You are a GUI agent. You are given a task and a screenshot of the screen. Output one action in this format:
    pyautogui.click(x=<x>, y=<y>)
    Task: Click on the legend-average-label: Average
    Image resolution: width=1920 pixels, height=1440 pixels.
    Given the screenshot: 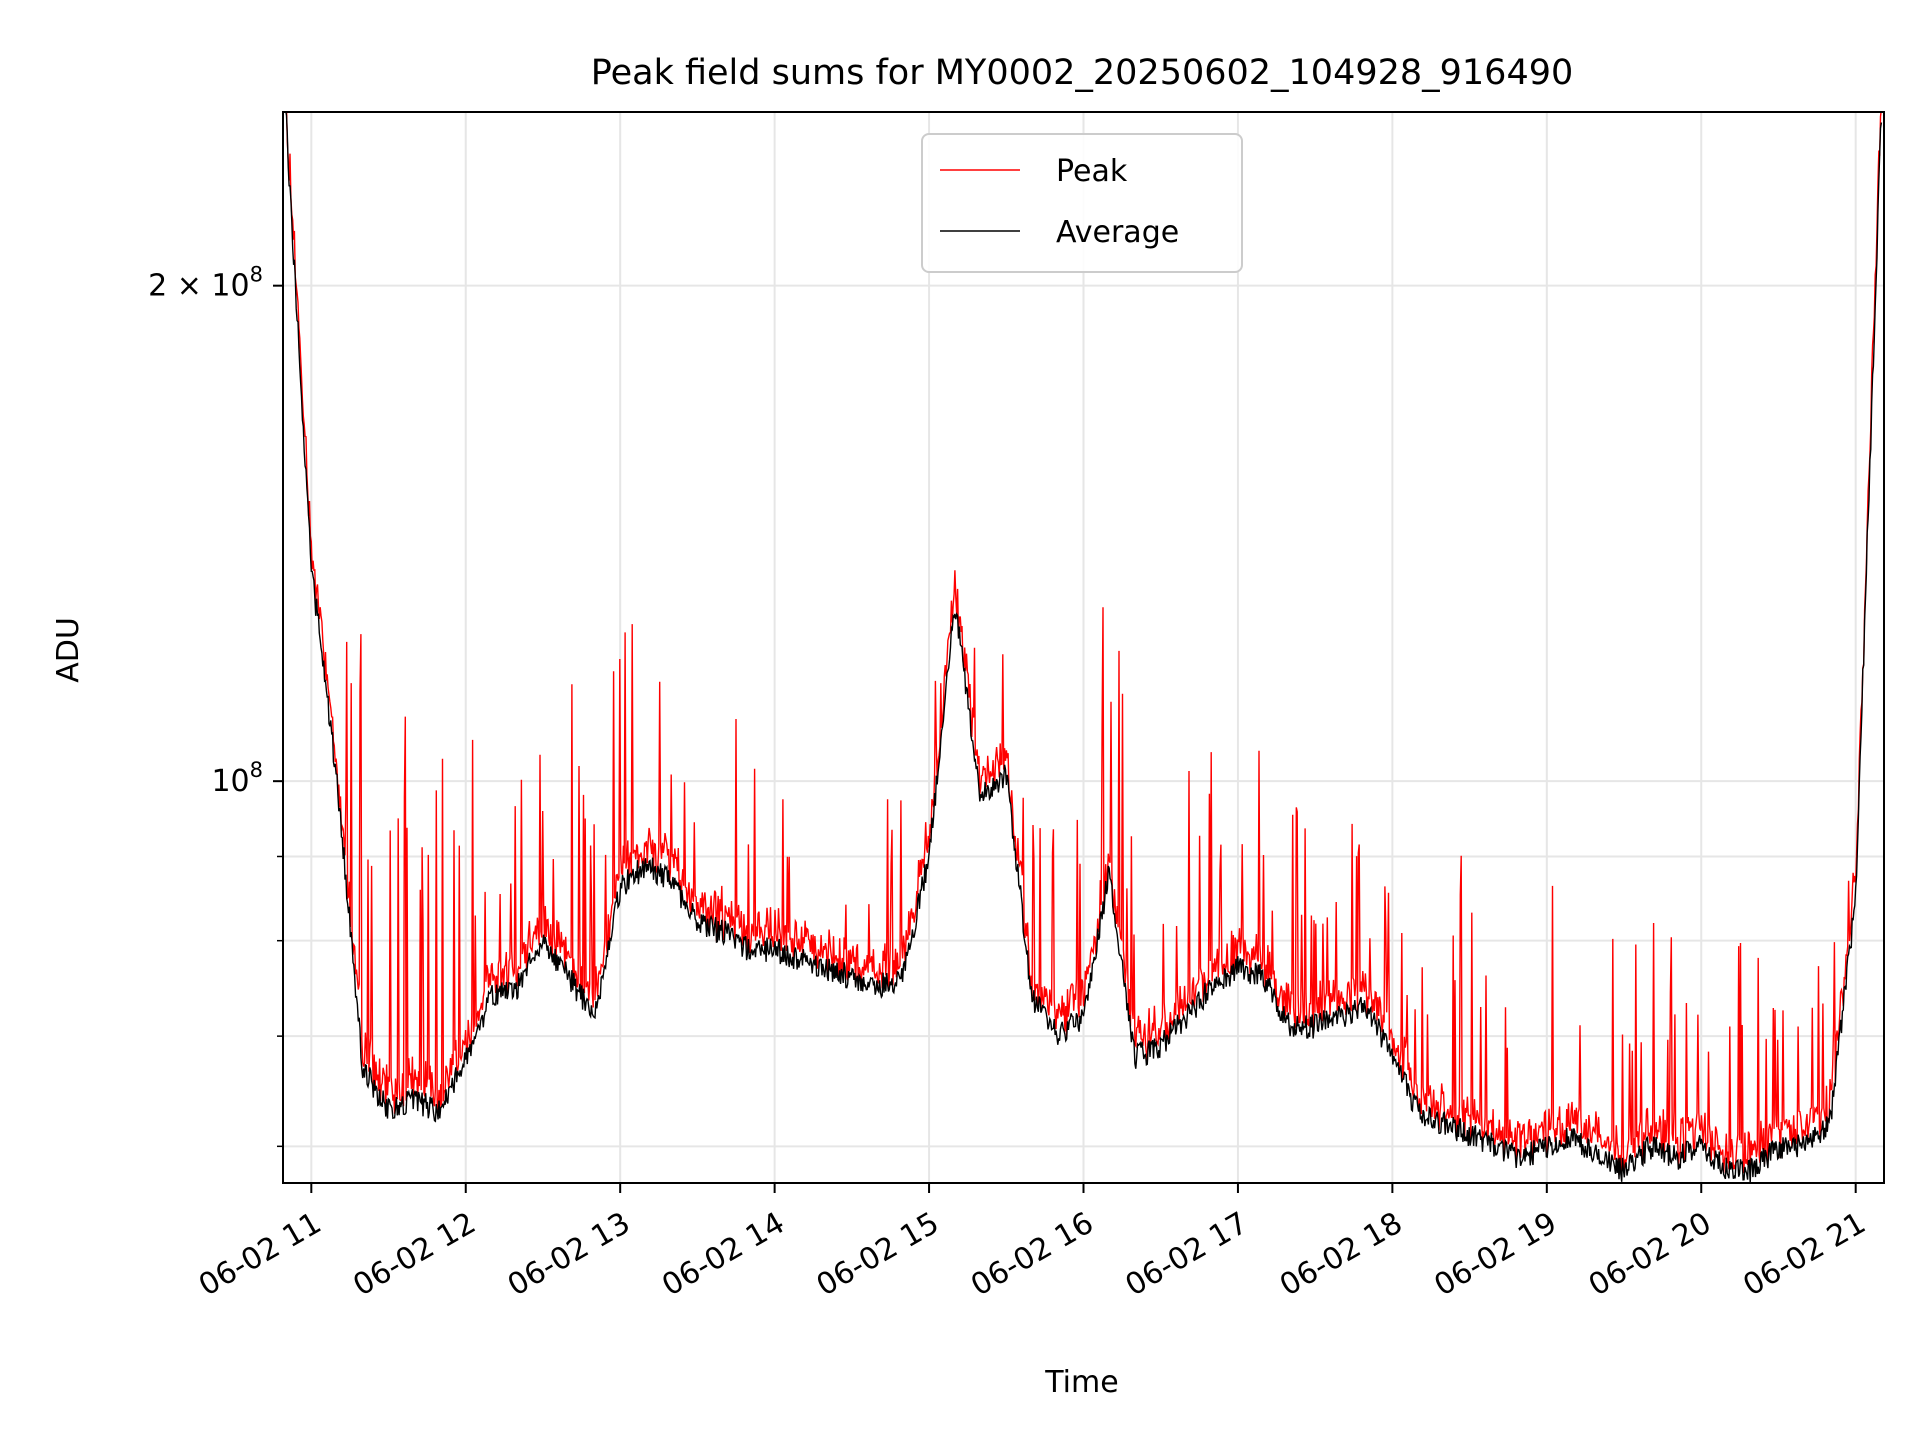 What is the action you would take?
    pyautogui.click(x=1117, y=232)
    